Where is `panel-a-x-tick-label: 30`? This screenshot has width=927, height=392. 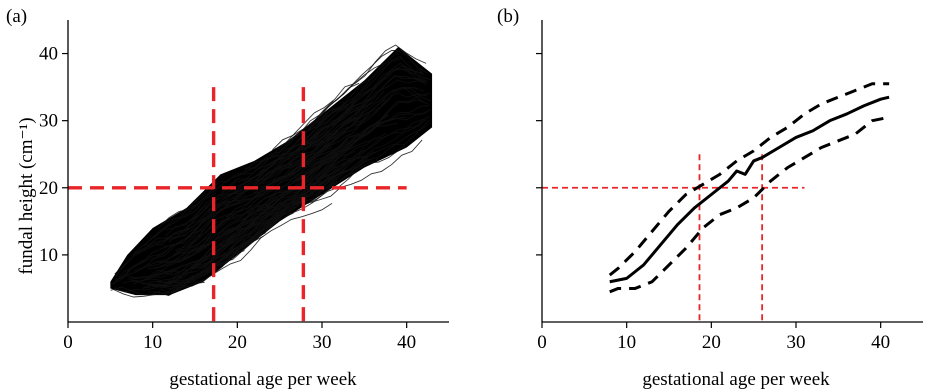 panel-a-x-tick-label: 30 is located at coordinates (322, 342).